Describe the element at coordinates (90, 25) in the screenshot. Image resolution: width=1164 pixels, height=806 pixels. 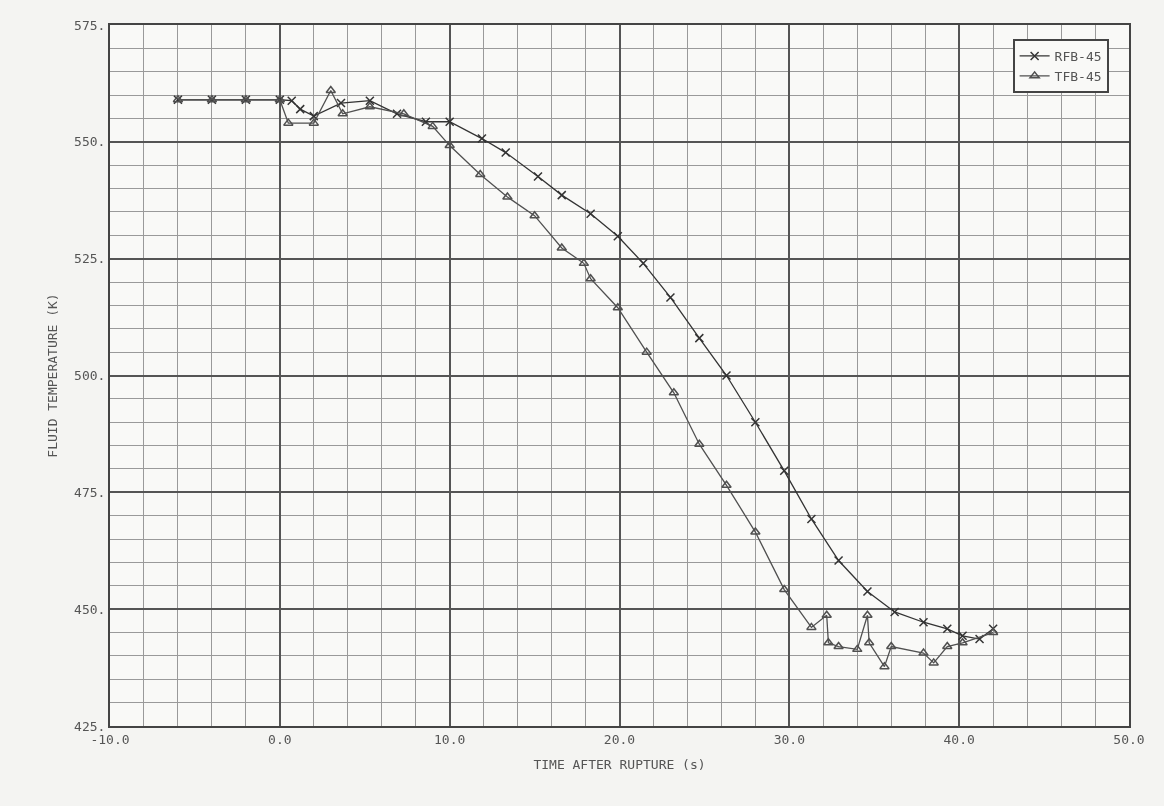
I see `y-tick-label: 575.` at that location.